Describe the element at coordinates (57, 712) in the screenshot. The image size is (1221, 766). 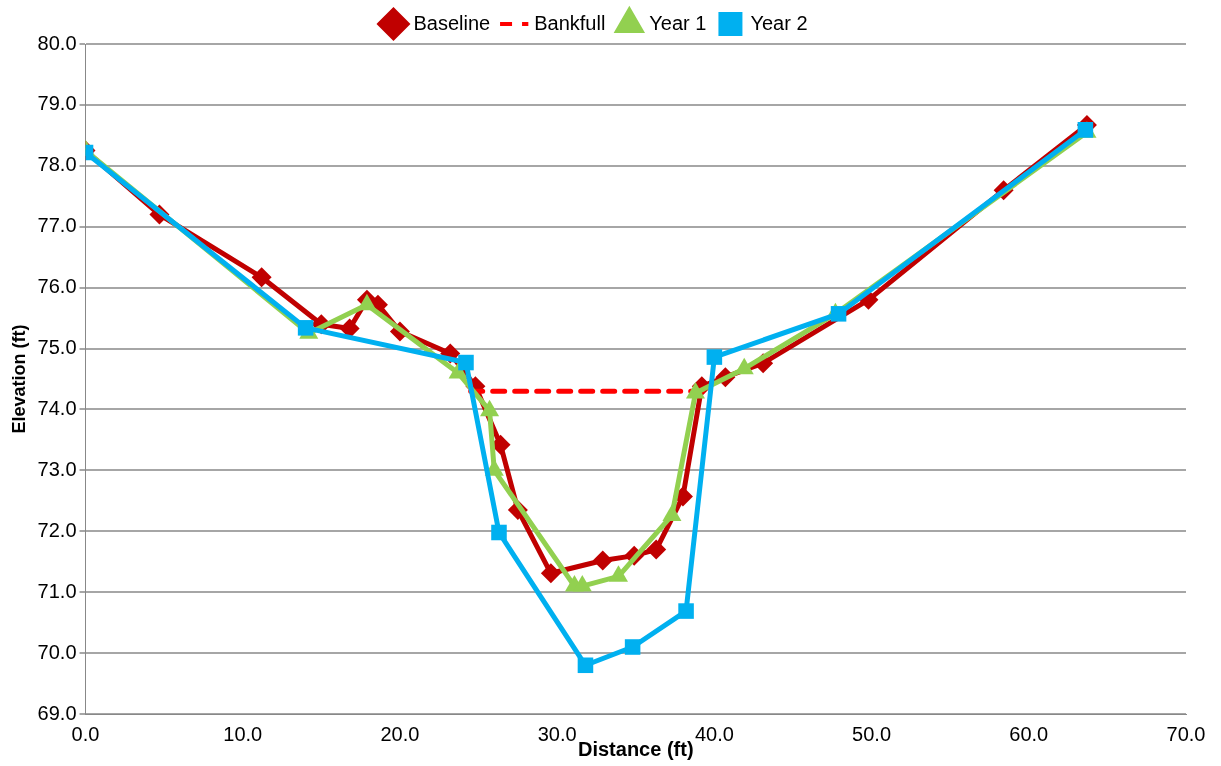
I see `y-tick-label: 69.0` at that location.